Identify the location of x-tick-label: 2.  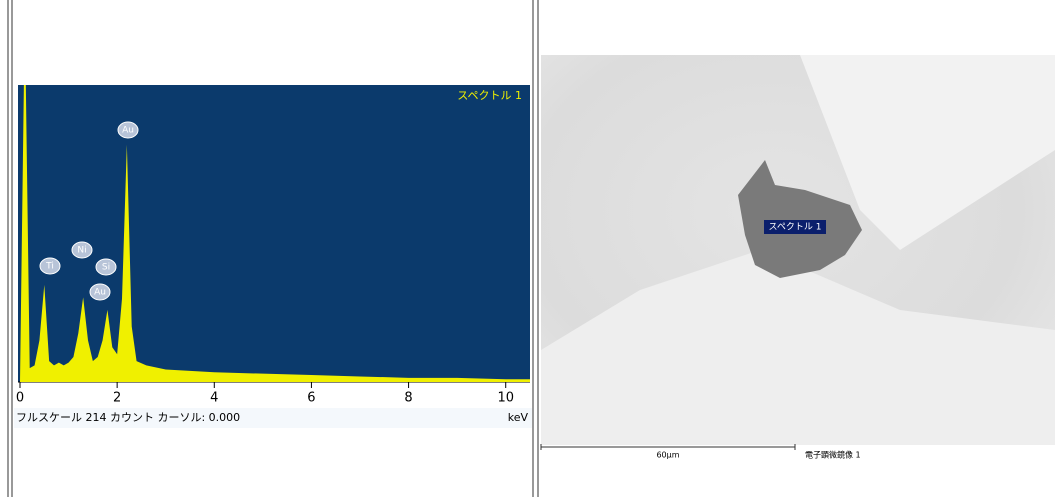
(117, 398).